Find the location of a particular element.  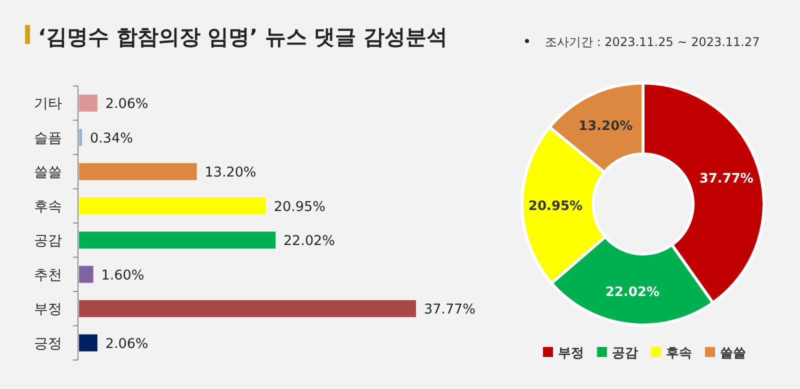

y-tick-label: 추천 is located at coordinates (48, 275).